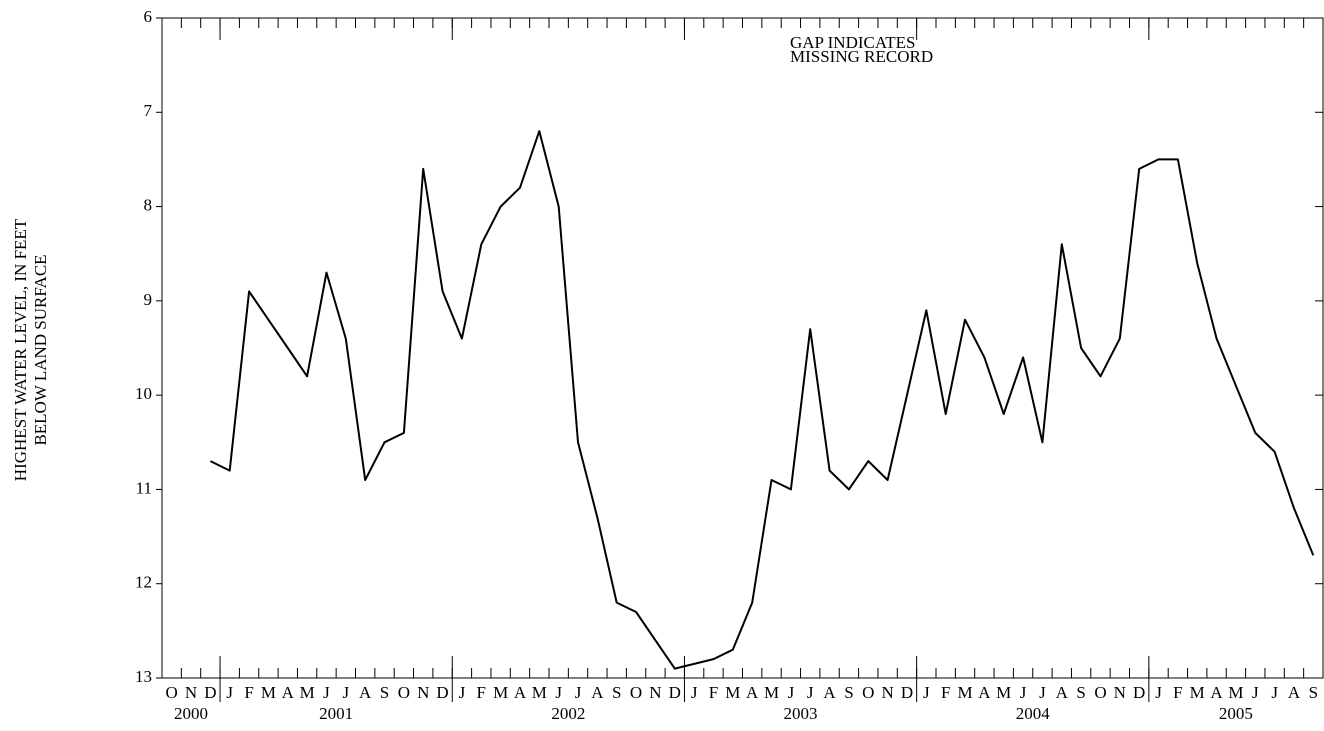 The width and height of the screenshot is (1324, 731). What do you see at coordinates (801, 713) in the screenshot?
I see `year-label: 2003` at bounding box center [801, 713].